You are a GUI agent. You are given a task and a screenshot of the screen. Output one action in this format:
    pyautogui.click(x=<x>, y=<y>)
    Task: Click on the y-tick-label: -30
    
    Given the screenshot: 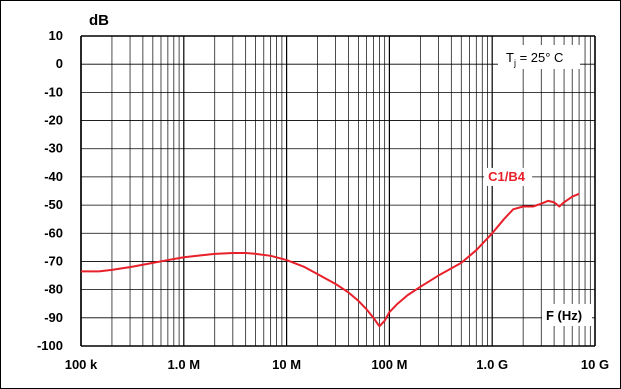 What is the action you would take?
    pyautogui.click(x=53, y=148)
    